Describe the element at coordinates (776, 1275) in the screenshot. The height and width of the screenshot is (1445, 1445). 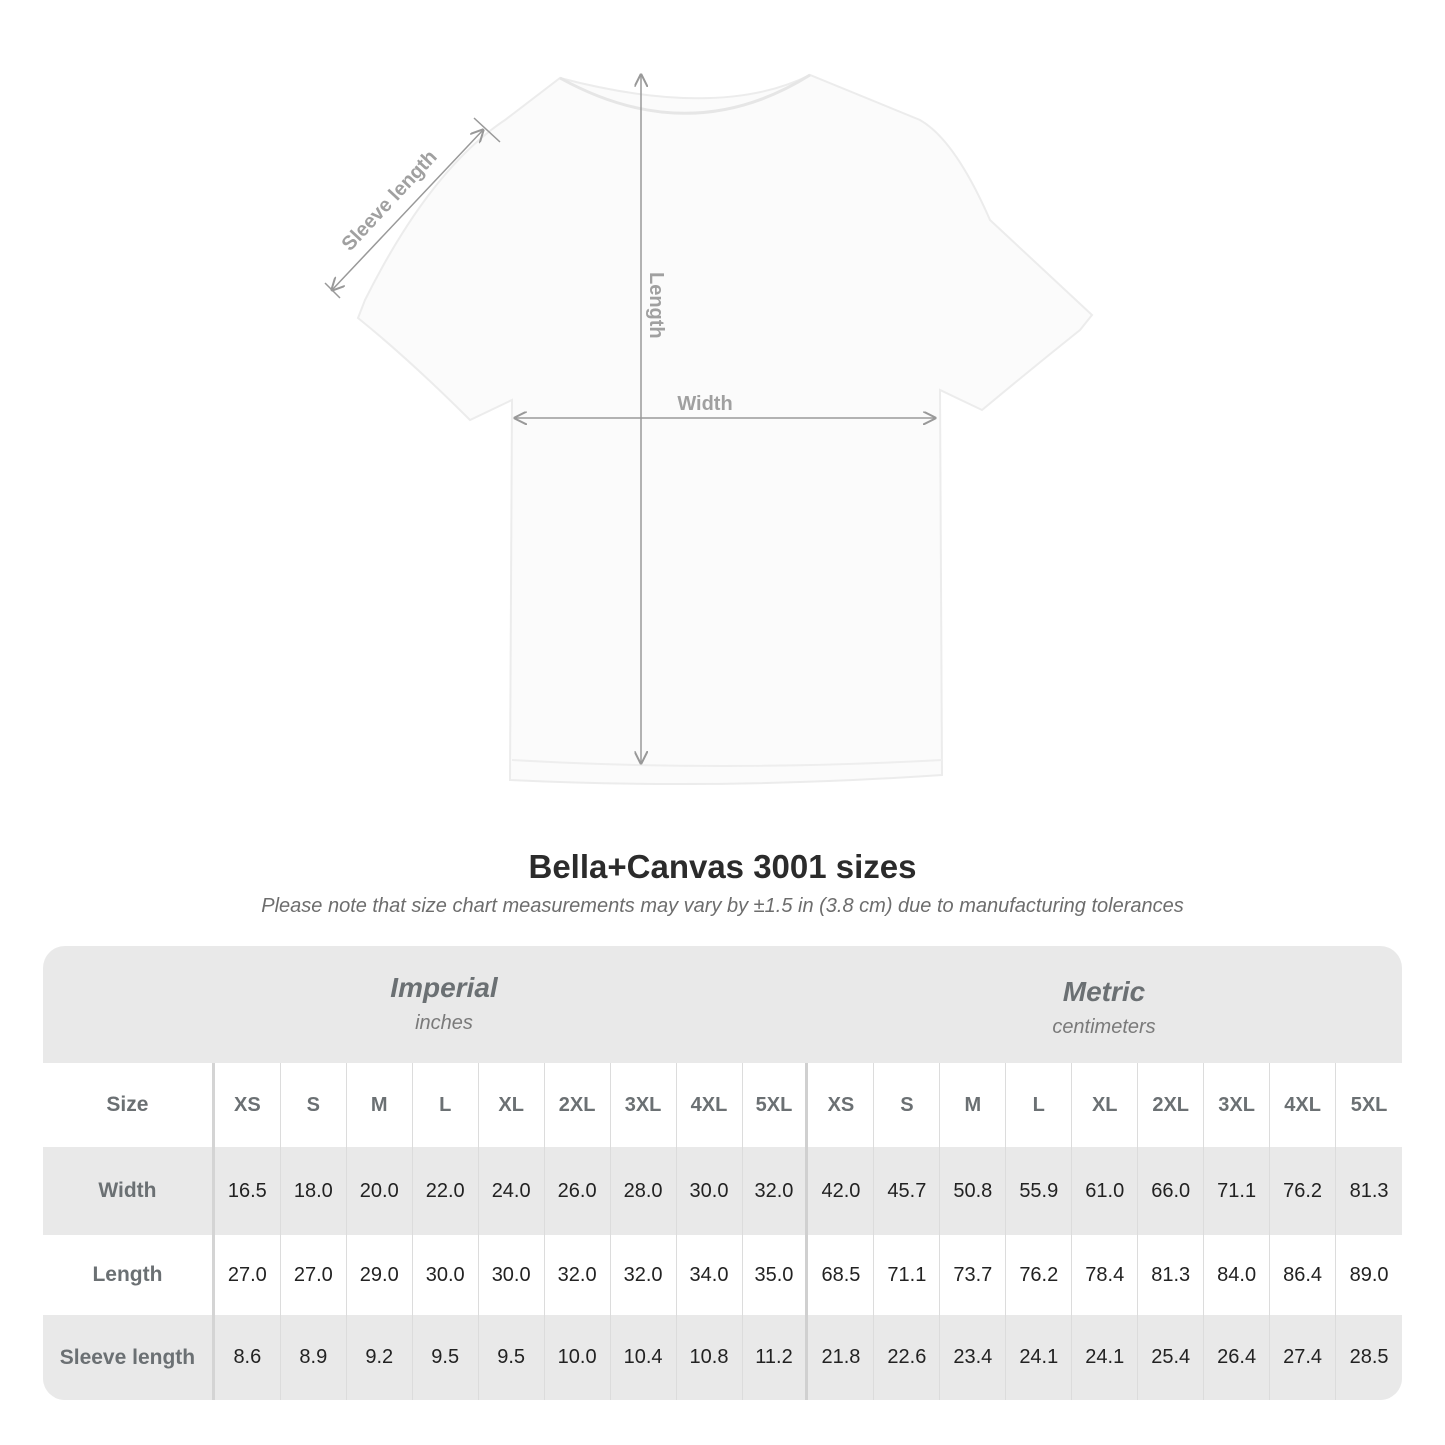
I see `table-cell: 35.0` at that location.